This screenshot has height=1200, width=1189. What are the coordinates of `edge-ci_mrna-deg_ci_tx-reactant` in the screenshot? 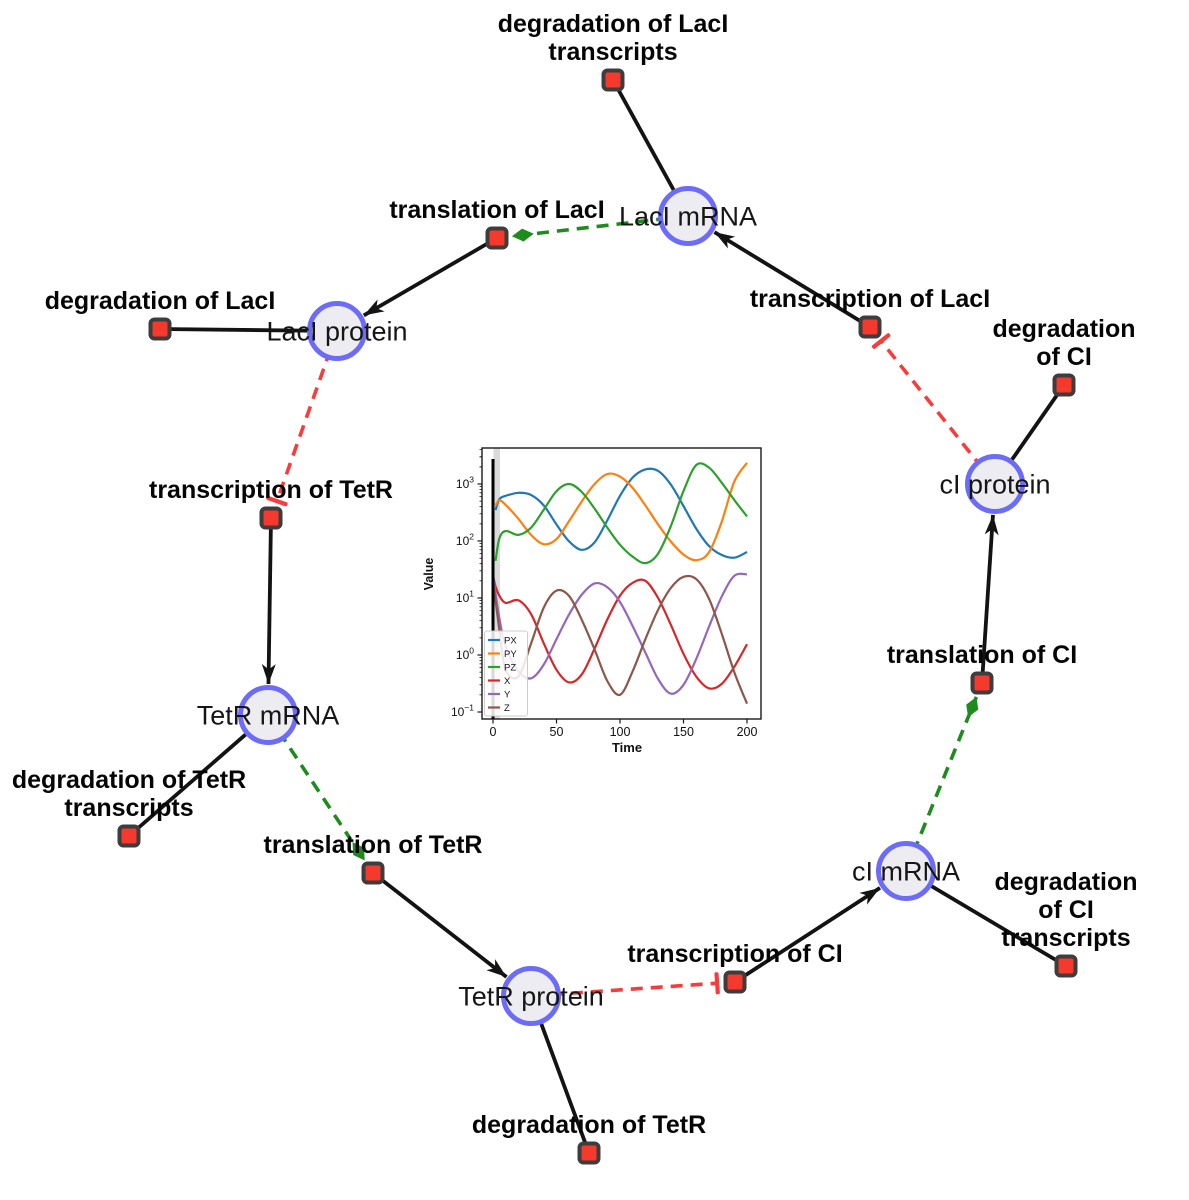 It's located at (986, 918).